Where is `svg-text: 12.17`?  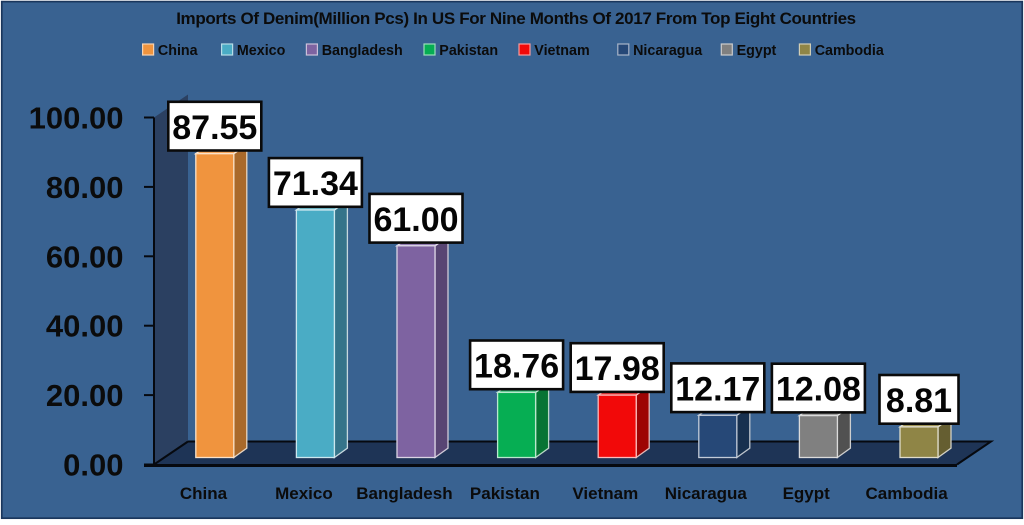
svg-text: 12.17 is located at coordinates (717, 389).